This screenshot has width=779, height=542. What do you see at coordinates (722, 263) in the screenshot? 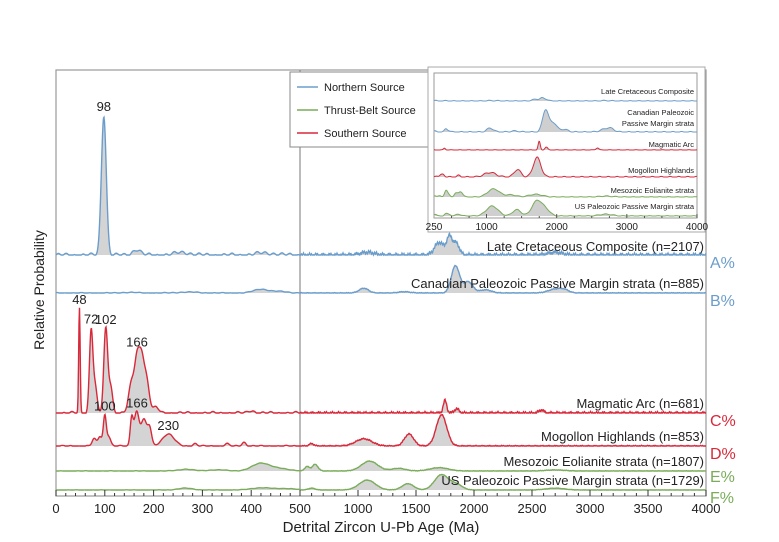
I see `series-side-label: A%` at bounding box center [722, 263].